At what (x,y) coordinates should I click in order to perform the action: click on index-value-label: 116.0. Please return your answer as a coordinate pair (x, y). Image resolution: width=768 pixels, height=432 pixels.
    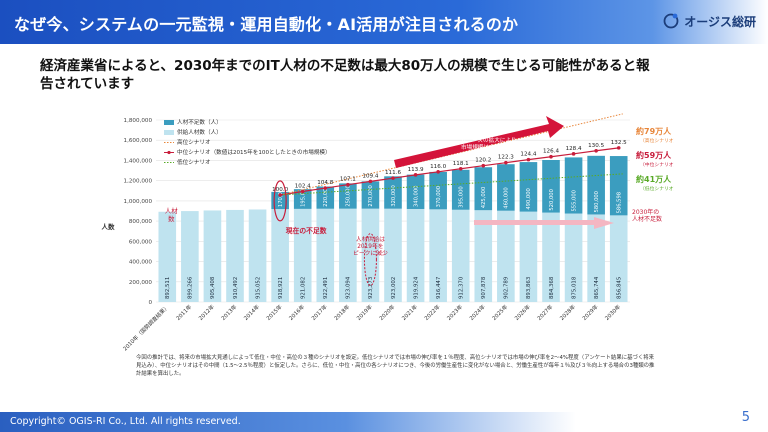
    Looking at the image, I should click on (438, 167).